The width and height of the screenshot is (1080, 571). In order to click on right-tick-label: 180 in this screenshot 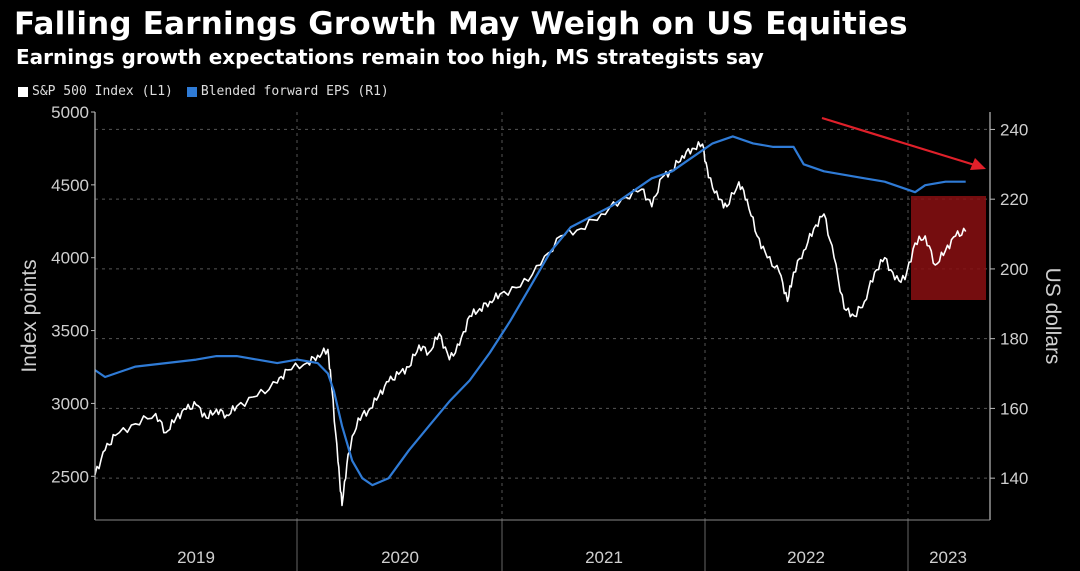, I will do `click(1014, 339)`.